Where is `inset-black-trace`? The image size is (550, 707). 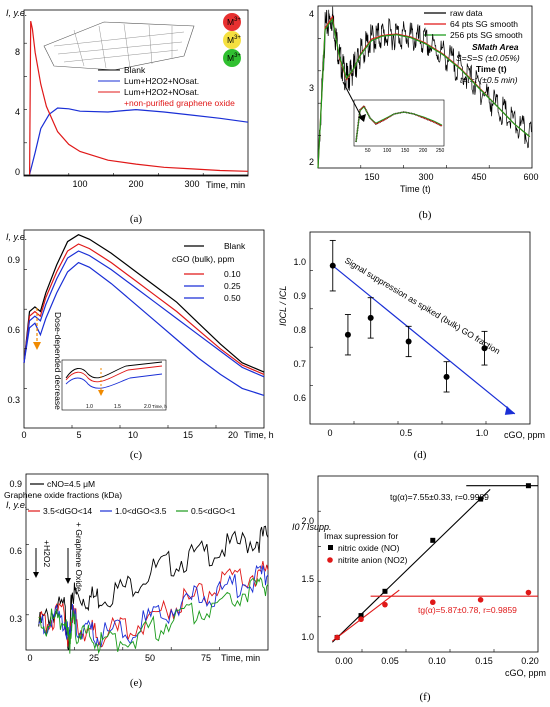 inset-black-trace is located at coordinates (114, 370).